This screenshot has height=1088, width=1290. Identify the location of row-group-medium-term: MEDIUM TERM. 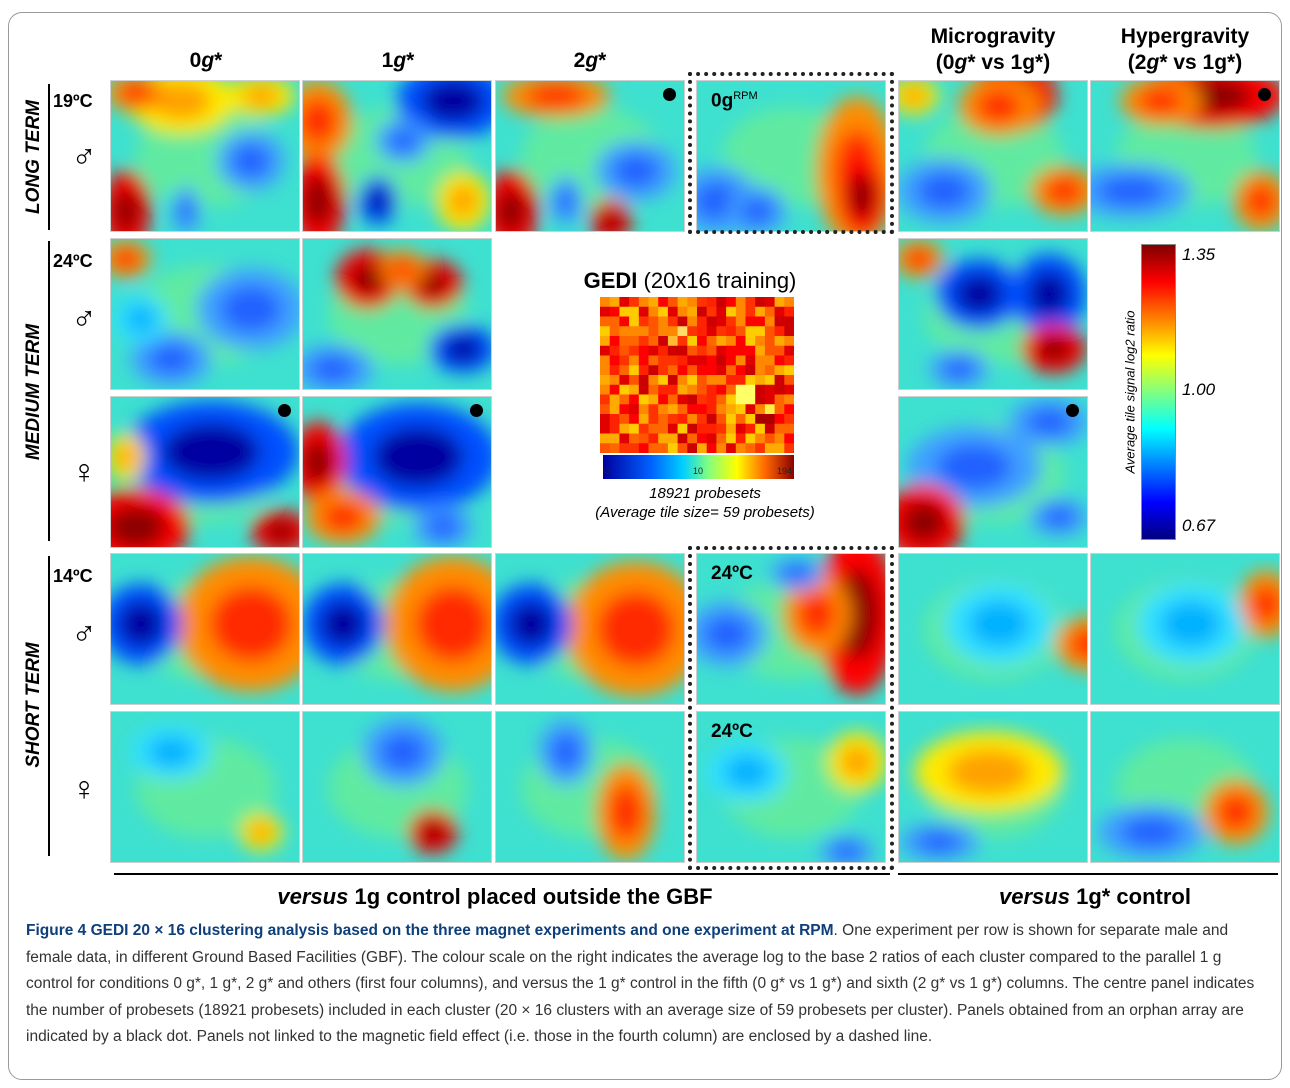
(33, 392).